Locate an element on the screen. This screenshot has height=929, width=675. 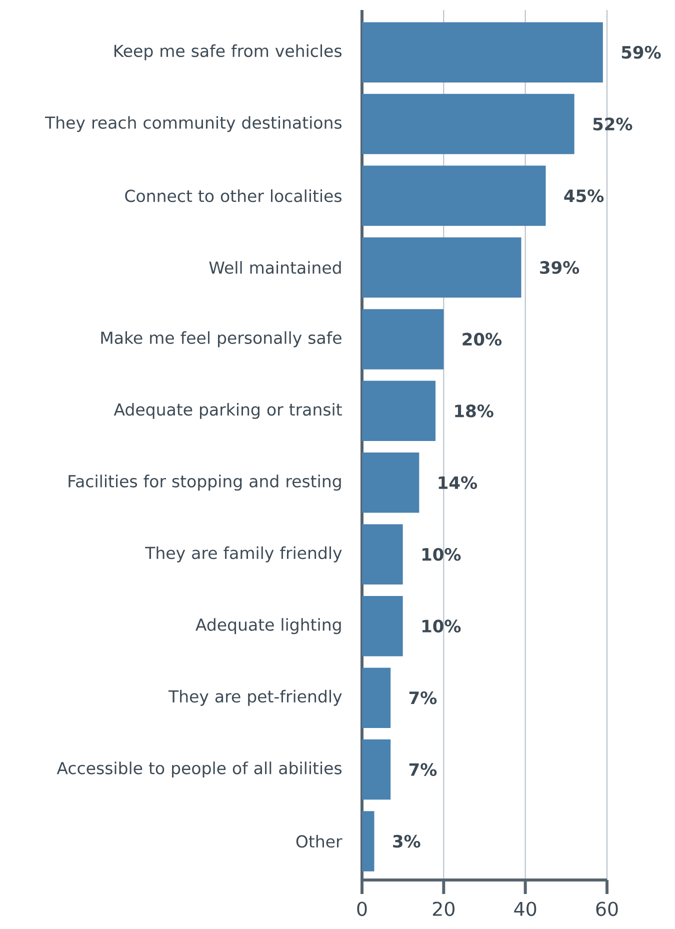
data-label: 14% is located at coordinates (458, 483).